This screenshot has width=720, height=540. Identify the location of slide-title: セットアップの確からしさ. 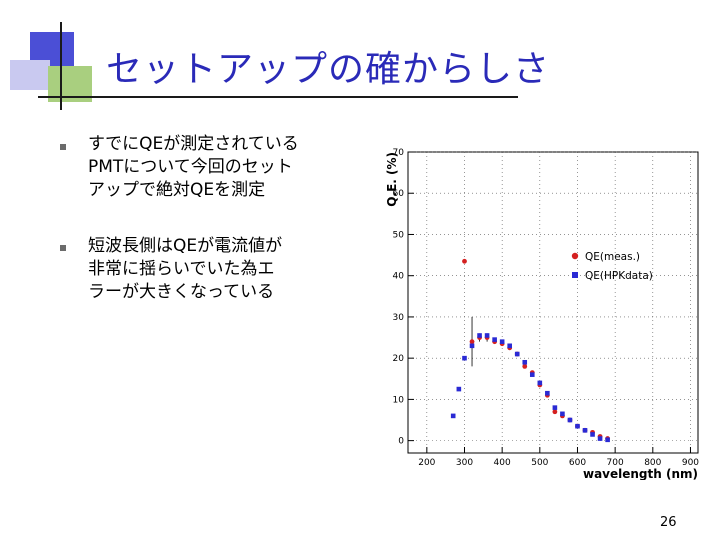
(328, 69).